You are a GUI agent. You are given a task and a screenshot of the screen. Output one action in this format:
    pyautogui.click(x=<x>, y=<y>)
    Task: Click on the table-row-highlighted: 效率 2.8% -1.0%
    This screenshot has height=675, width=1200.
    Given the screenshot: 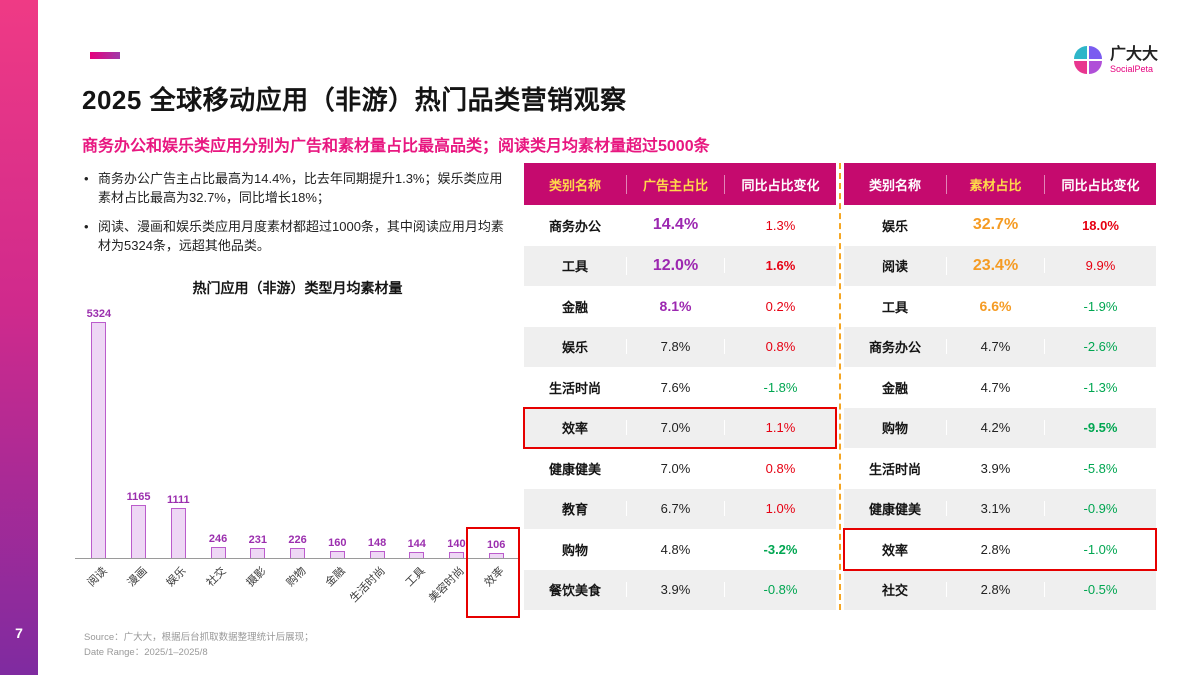 What is the action you would take?
    pyautogui.click(x=1000, y=549)
    